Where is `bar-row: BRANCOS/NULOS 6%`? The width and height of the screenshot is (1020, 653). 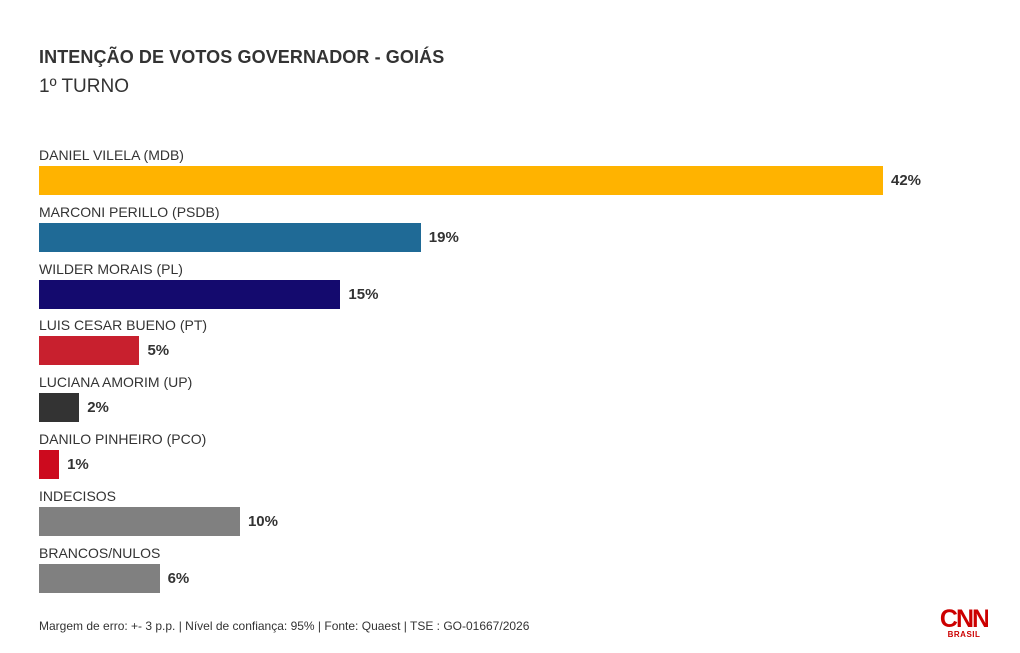
bar-row: BRANCOS/NULOS 6% is located at coordinates (519, 573).